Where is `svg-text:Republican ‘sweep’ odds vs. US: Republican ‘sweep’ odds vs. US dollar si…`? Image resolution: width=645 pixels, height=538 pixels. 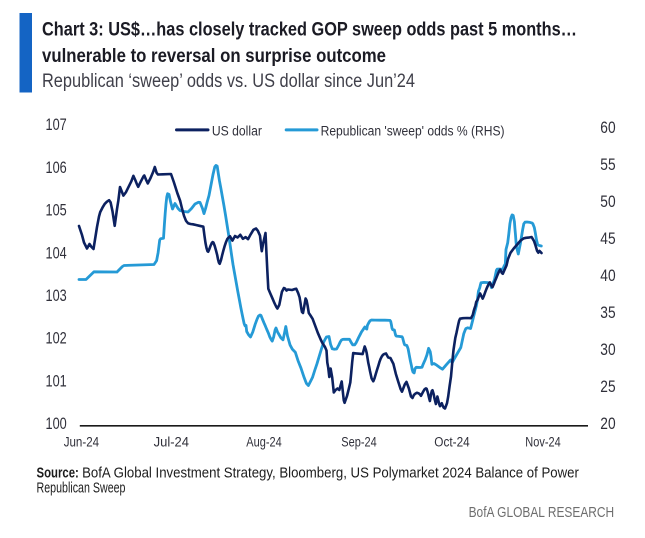 svg-text:Republican ‘sweep’ odds vs. US: Republican ‘sweep’ odds vs. US dollar si… is located at coordinates (228, 81).